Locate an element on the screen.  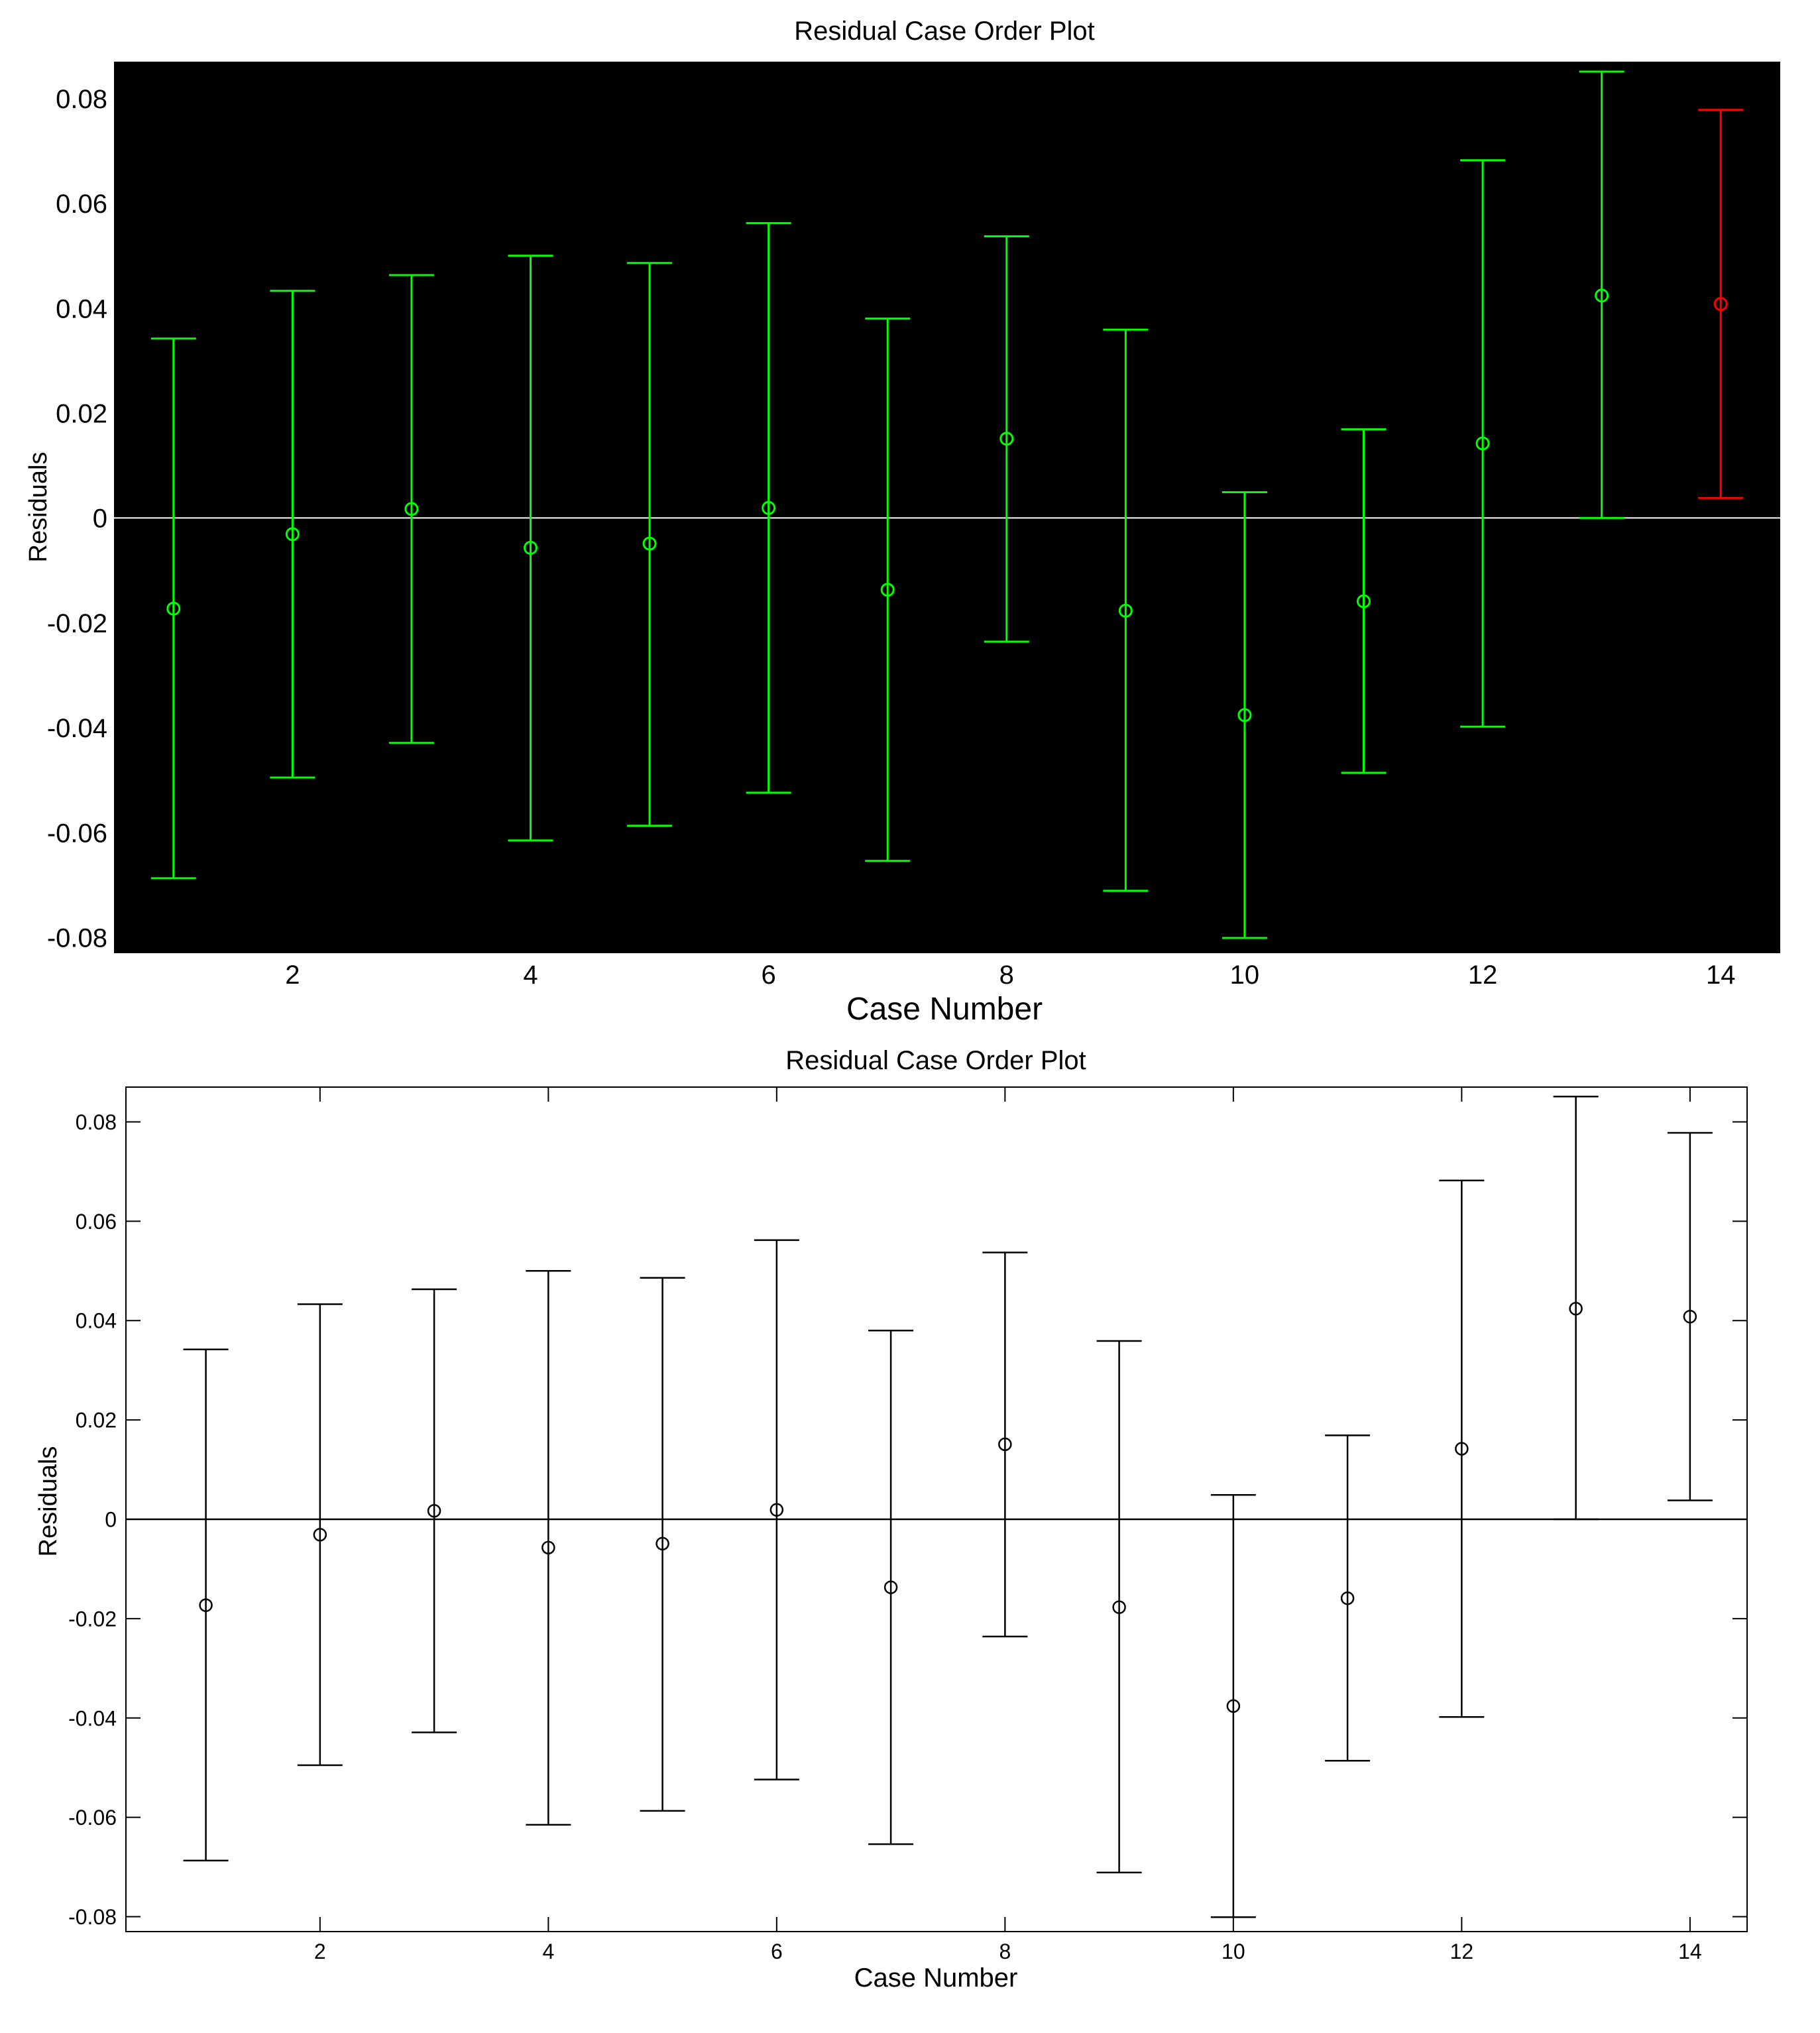
top-case-5-interval is located at coordinates (650, 544).